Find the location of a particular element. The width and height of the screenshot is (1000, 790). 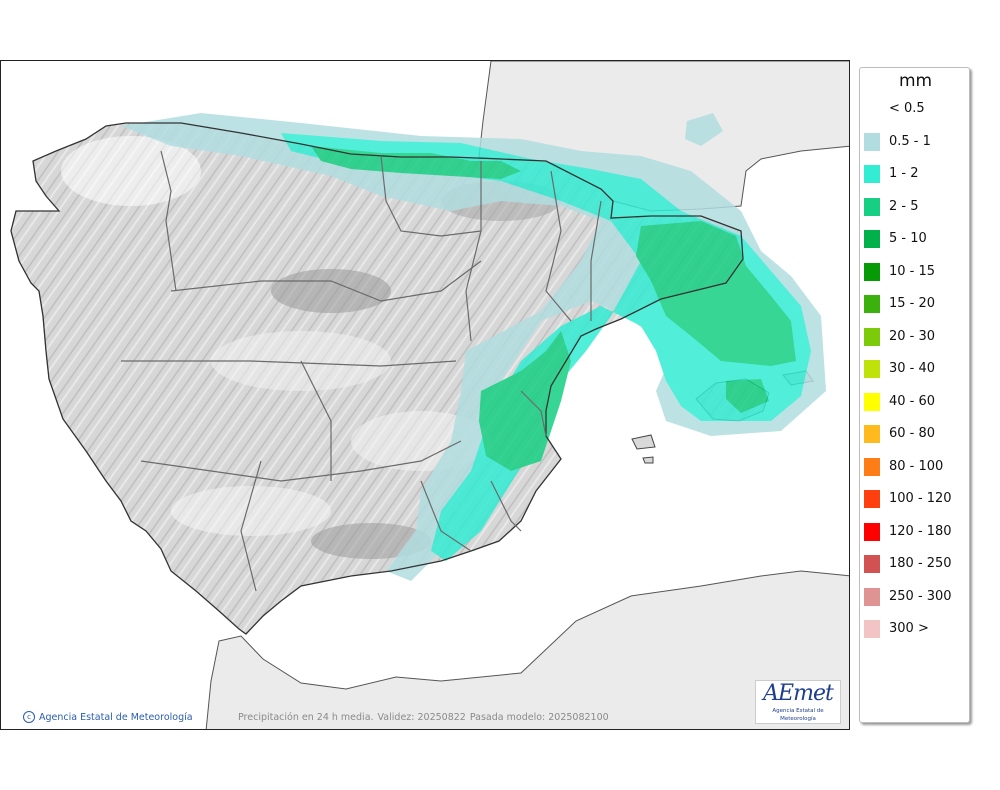

legend-row: 300 > is located at coordinates (915, 629).